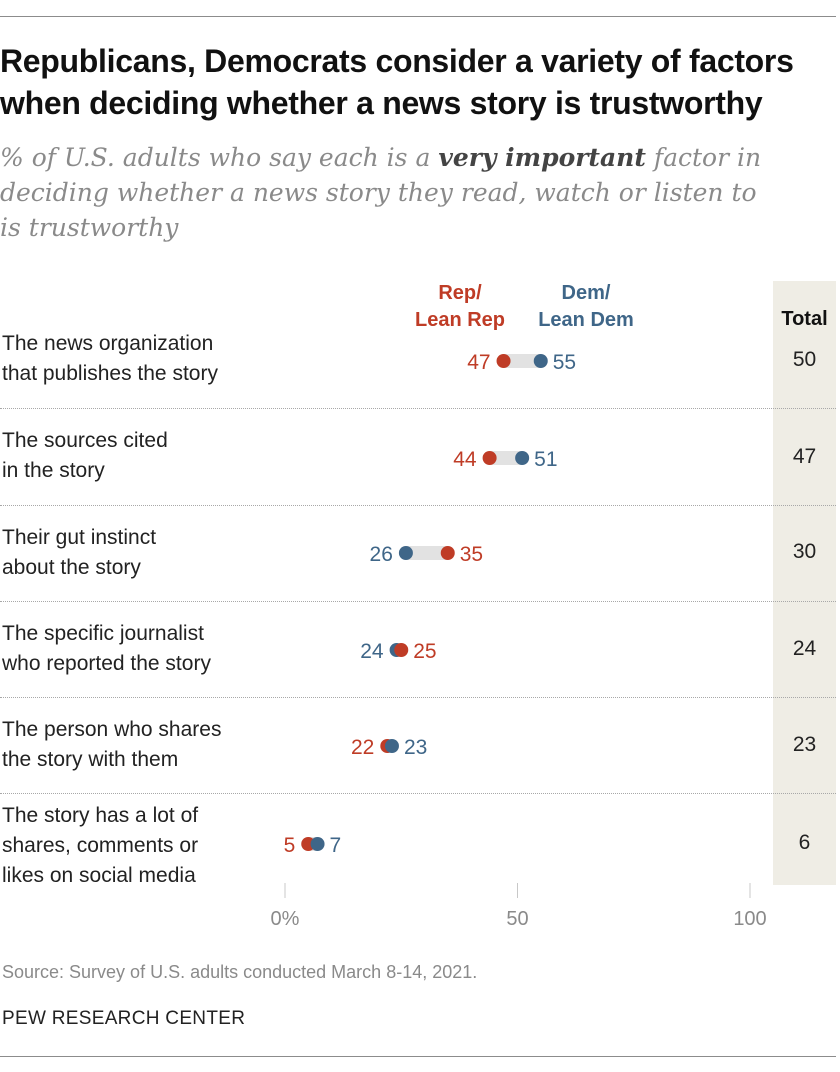  Describe the element at coordinates (106, 663) in the screenshot. I see `category-label-line: who reported the story` at that location.